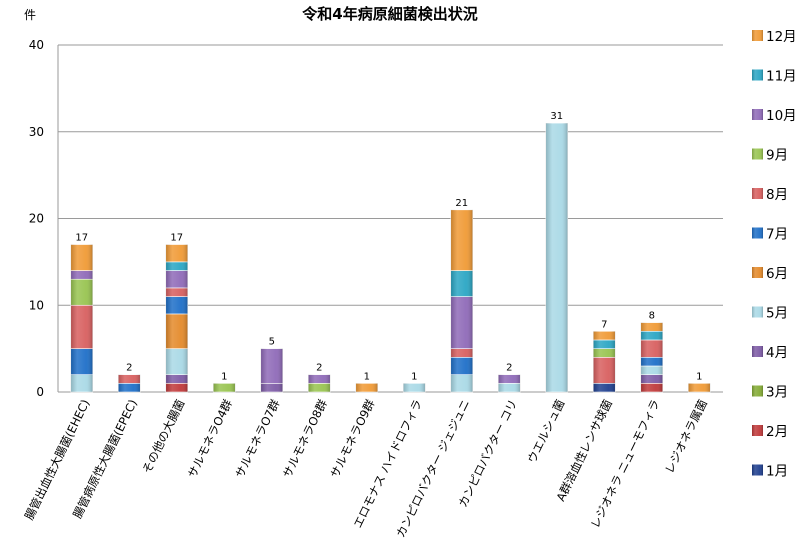  What do you see at coordinates (389, 14) in the screenshot?
I see `chart-title: 令和4年病原細菌検出状況` at bounding box center [389, 14].